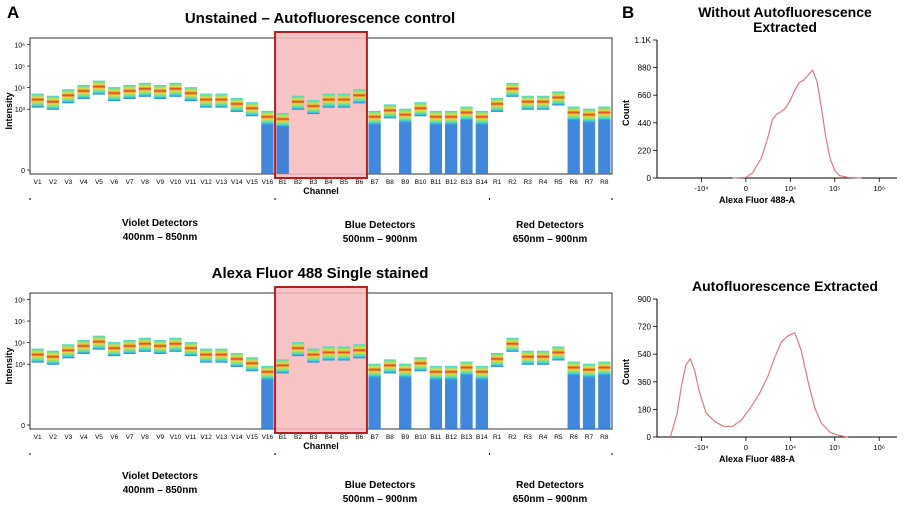  What do you see at coordinates (313, 437) in the screenshot?
I see `channel-tick-label: B3` at bounding box center [313, 437].